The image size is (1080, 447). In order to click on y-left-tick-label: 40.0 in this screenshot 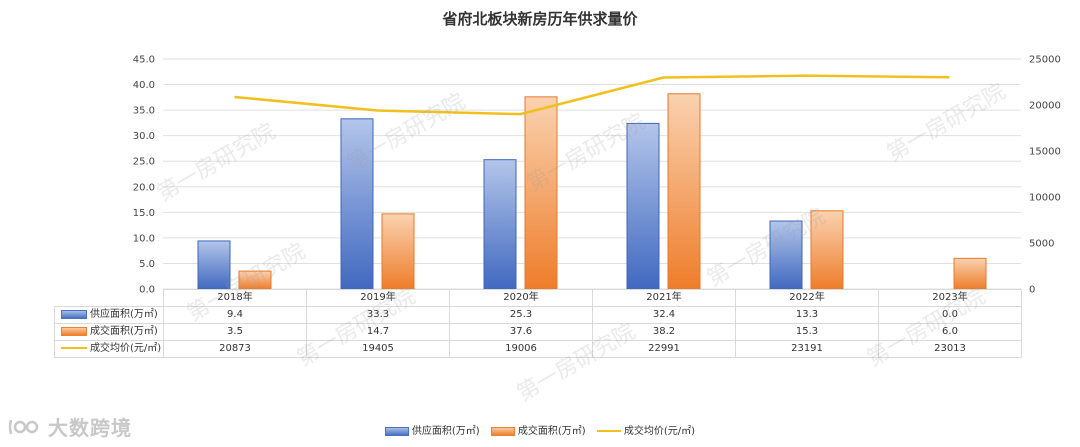, I will do `click(144, 85)`.